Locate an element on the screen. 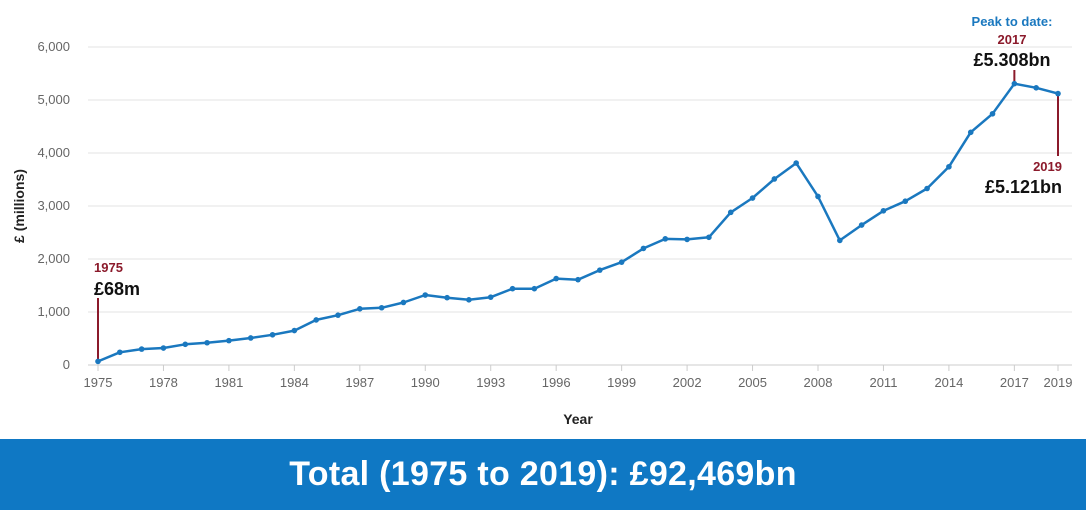  y-tick-label: 4,000 is located at coordinates (53, 152).